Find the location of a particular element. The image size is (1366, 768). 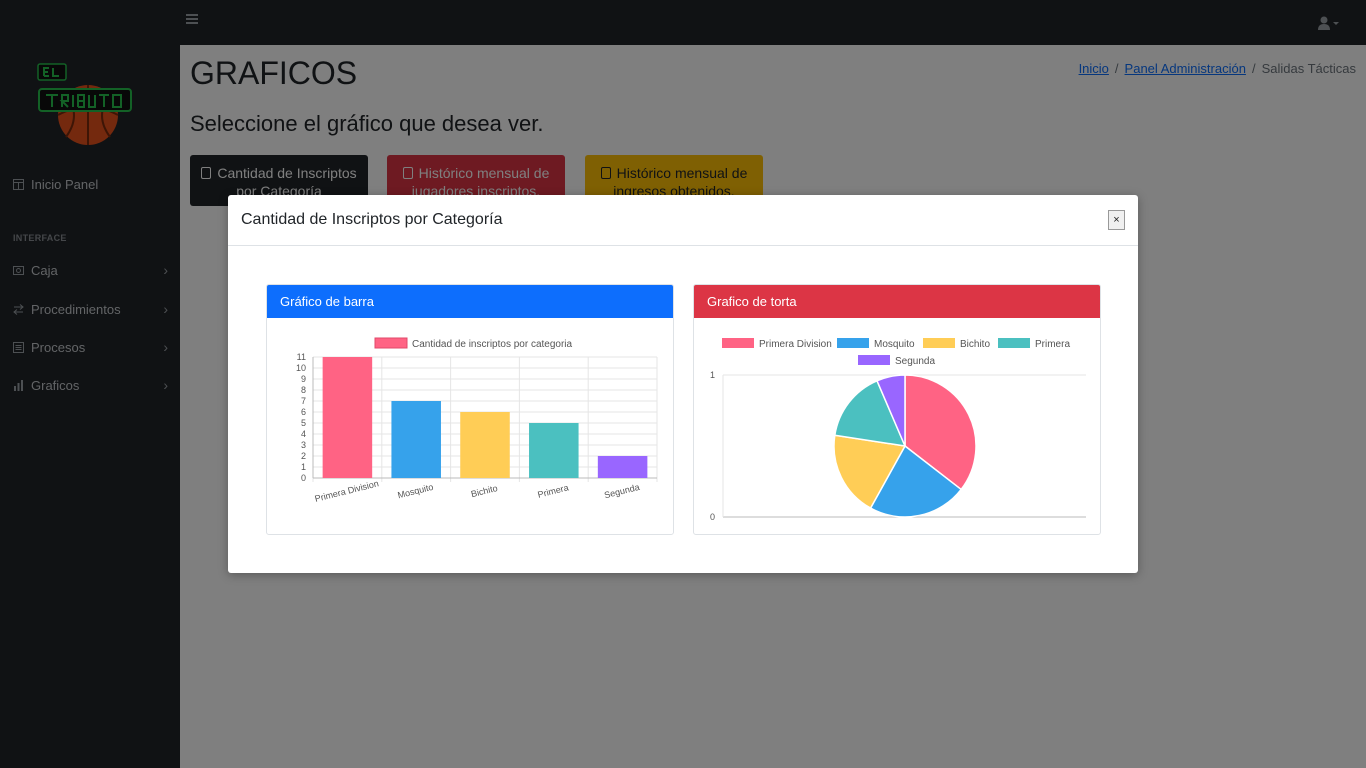

x-tick-label: Primera is located at coordinates (553, 490).